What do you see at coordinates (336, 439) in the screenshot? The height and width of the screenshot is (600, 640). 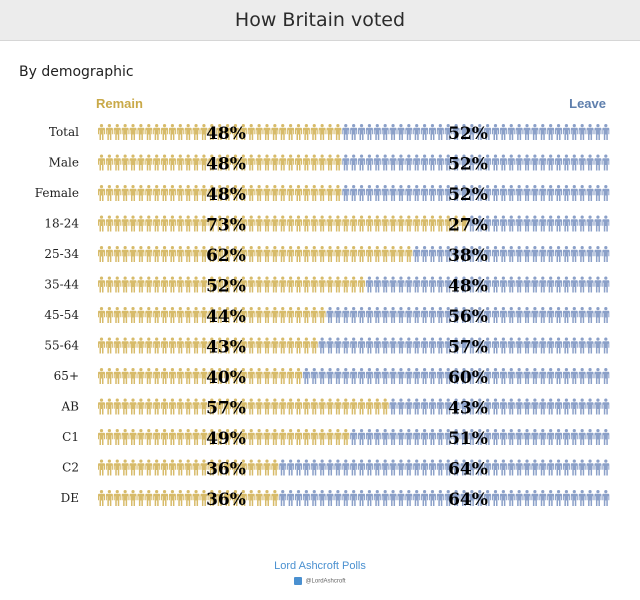 I see `chart-row: C1 49% 51%` at bounding box center [336, 439].